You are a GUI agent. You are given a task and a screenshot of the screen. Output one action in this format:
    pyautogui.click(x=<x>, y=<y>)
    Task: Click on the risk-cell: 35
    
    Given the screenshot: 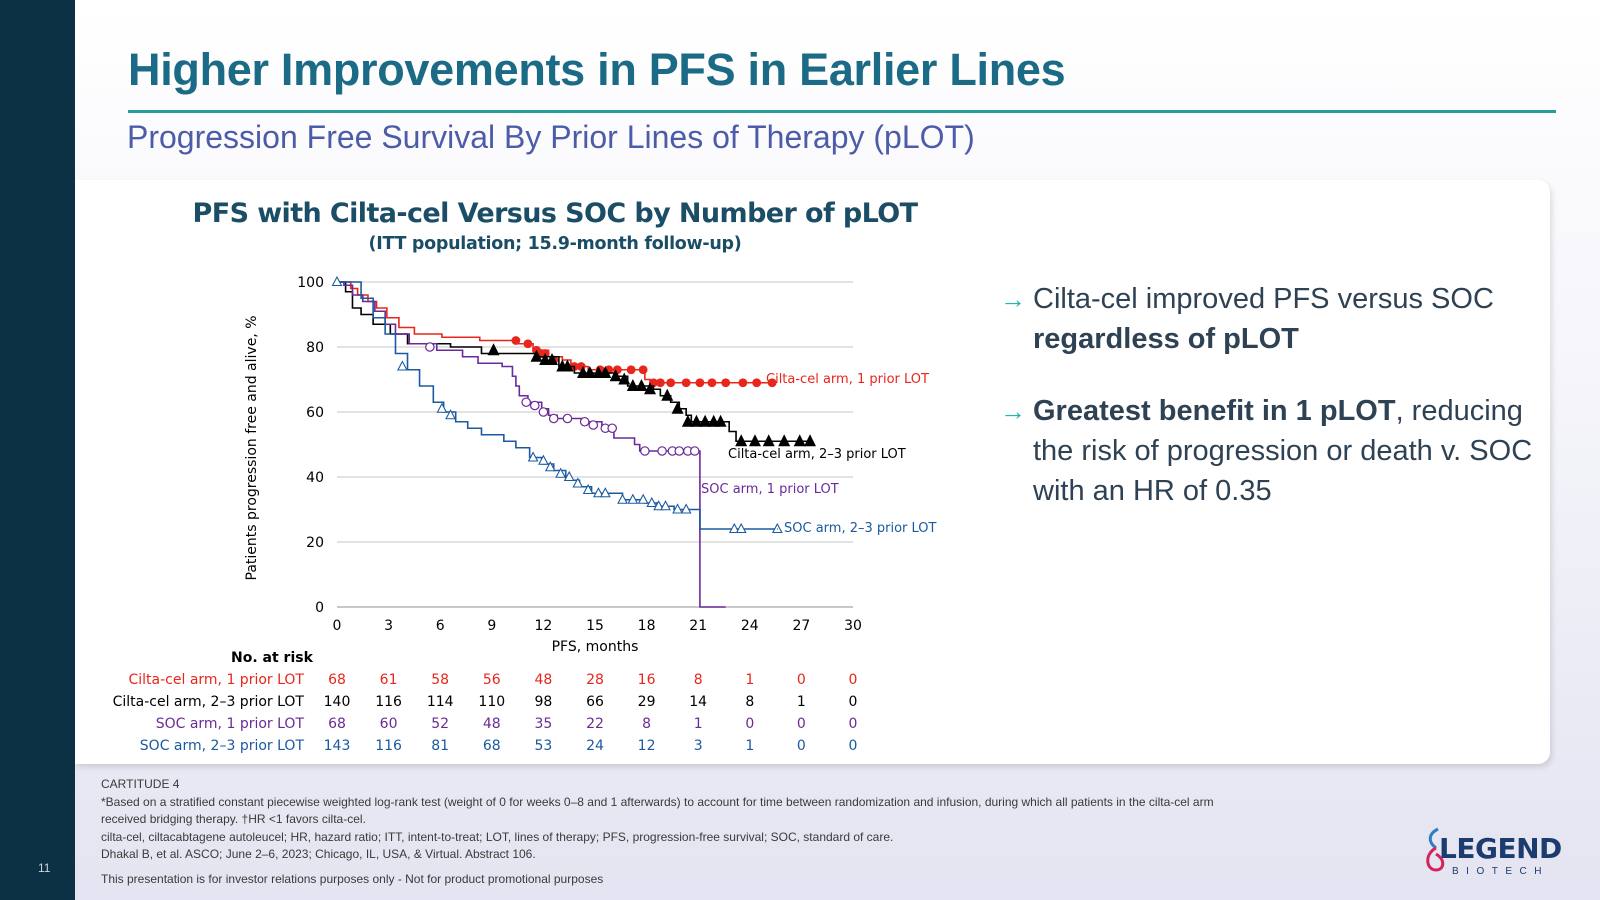 What is the action you would take?
    pyautogui.click(x=543, y=724)
    